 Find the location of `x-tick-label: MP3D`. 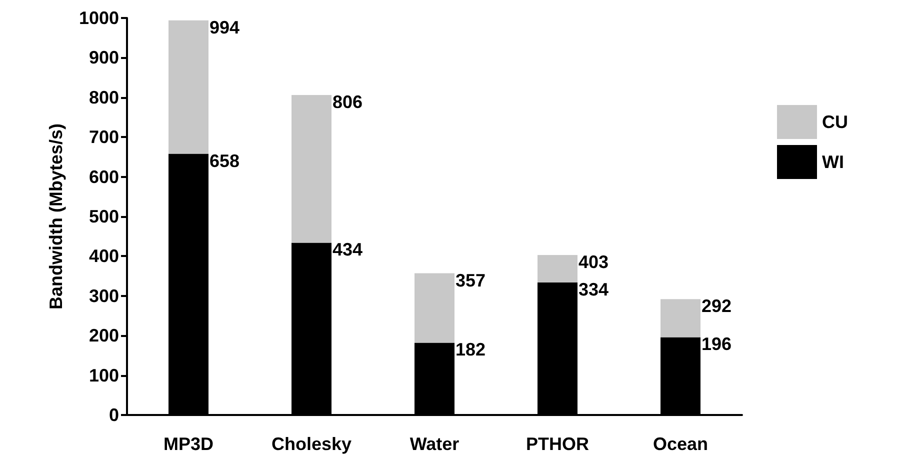

x-tick-label: MP3D is located at coordinates (188, 444).